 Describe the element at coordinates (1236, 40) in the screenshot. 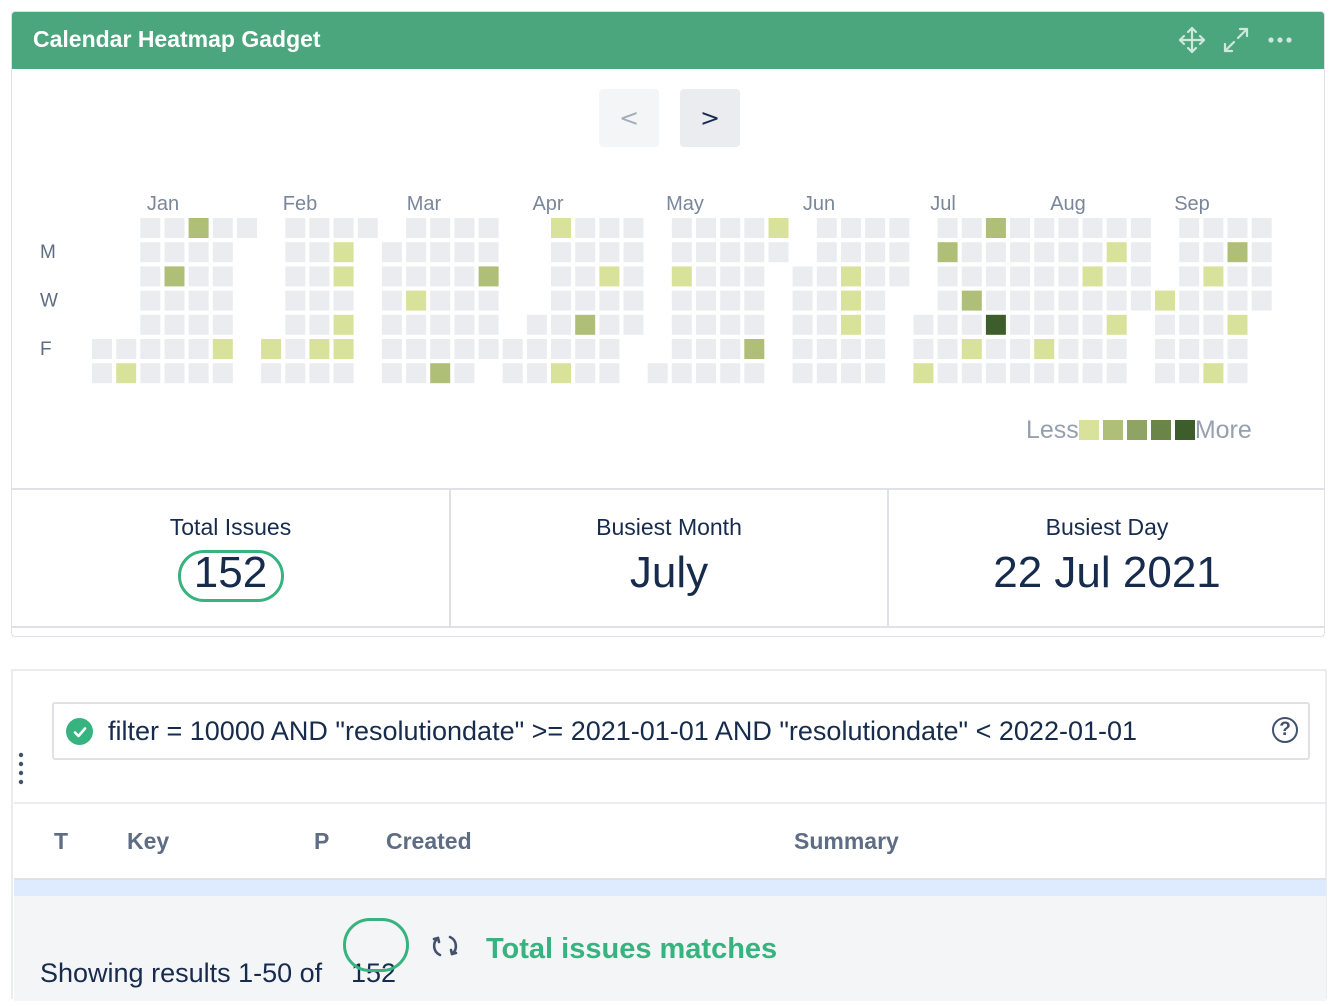

I see `expand-icon` at that location.